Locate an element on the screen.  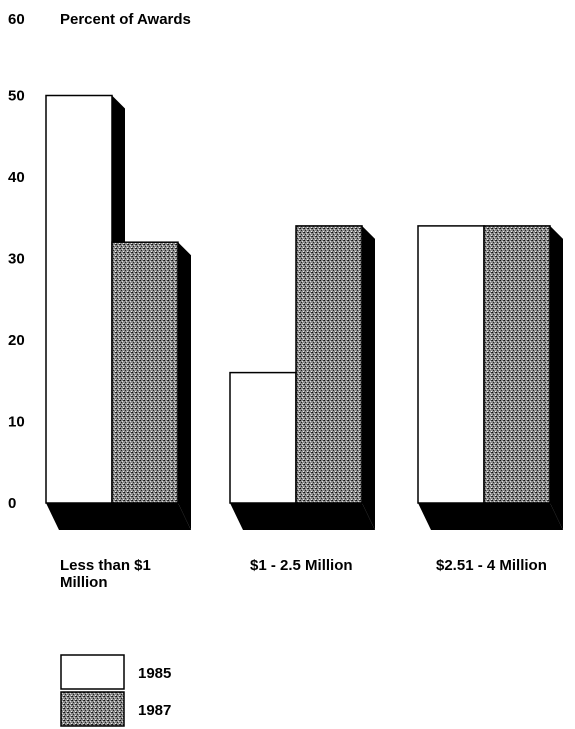
x-tick-label: $2.51 - 4 Million is located at coordinates (491, 565).